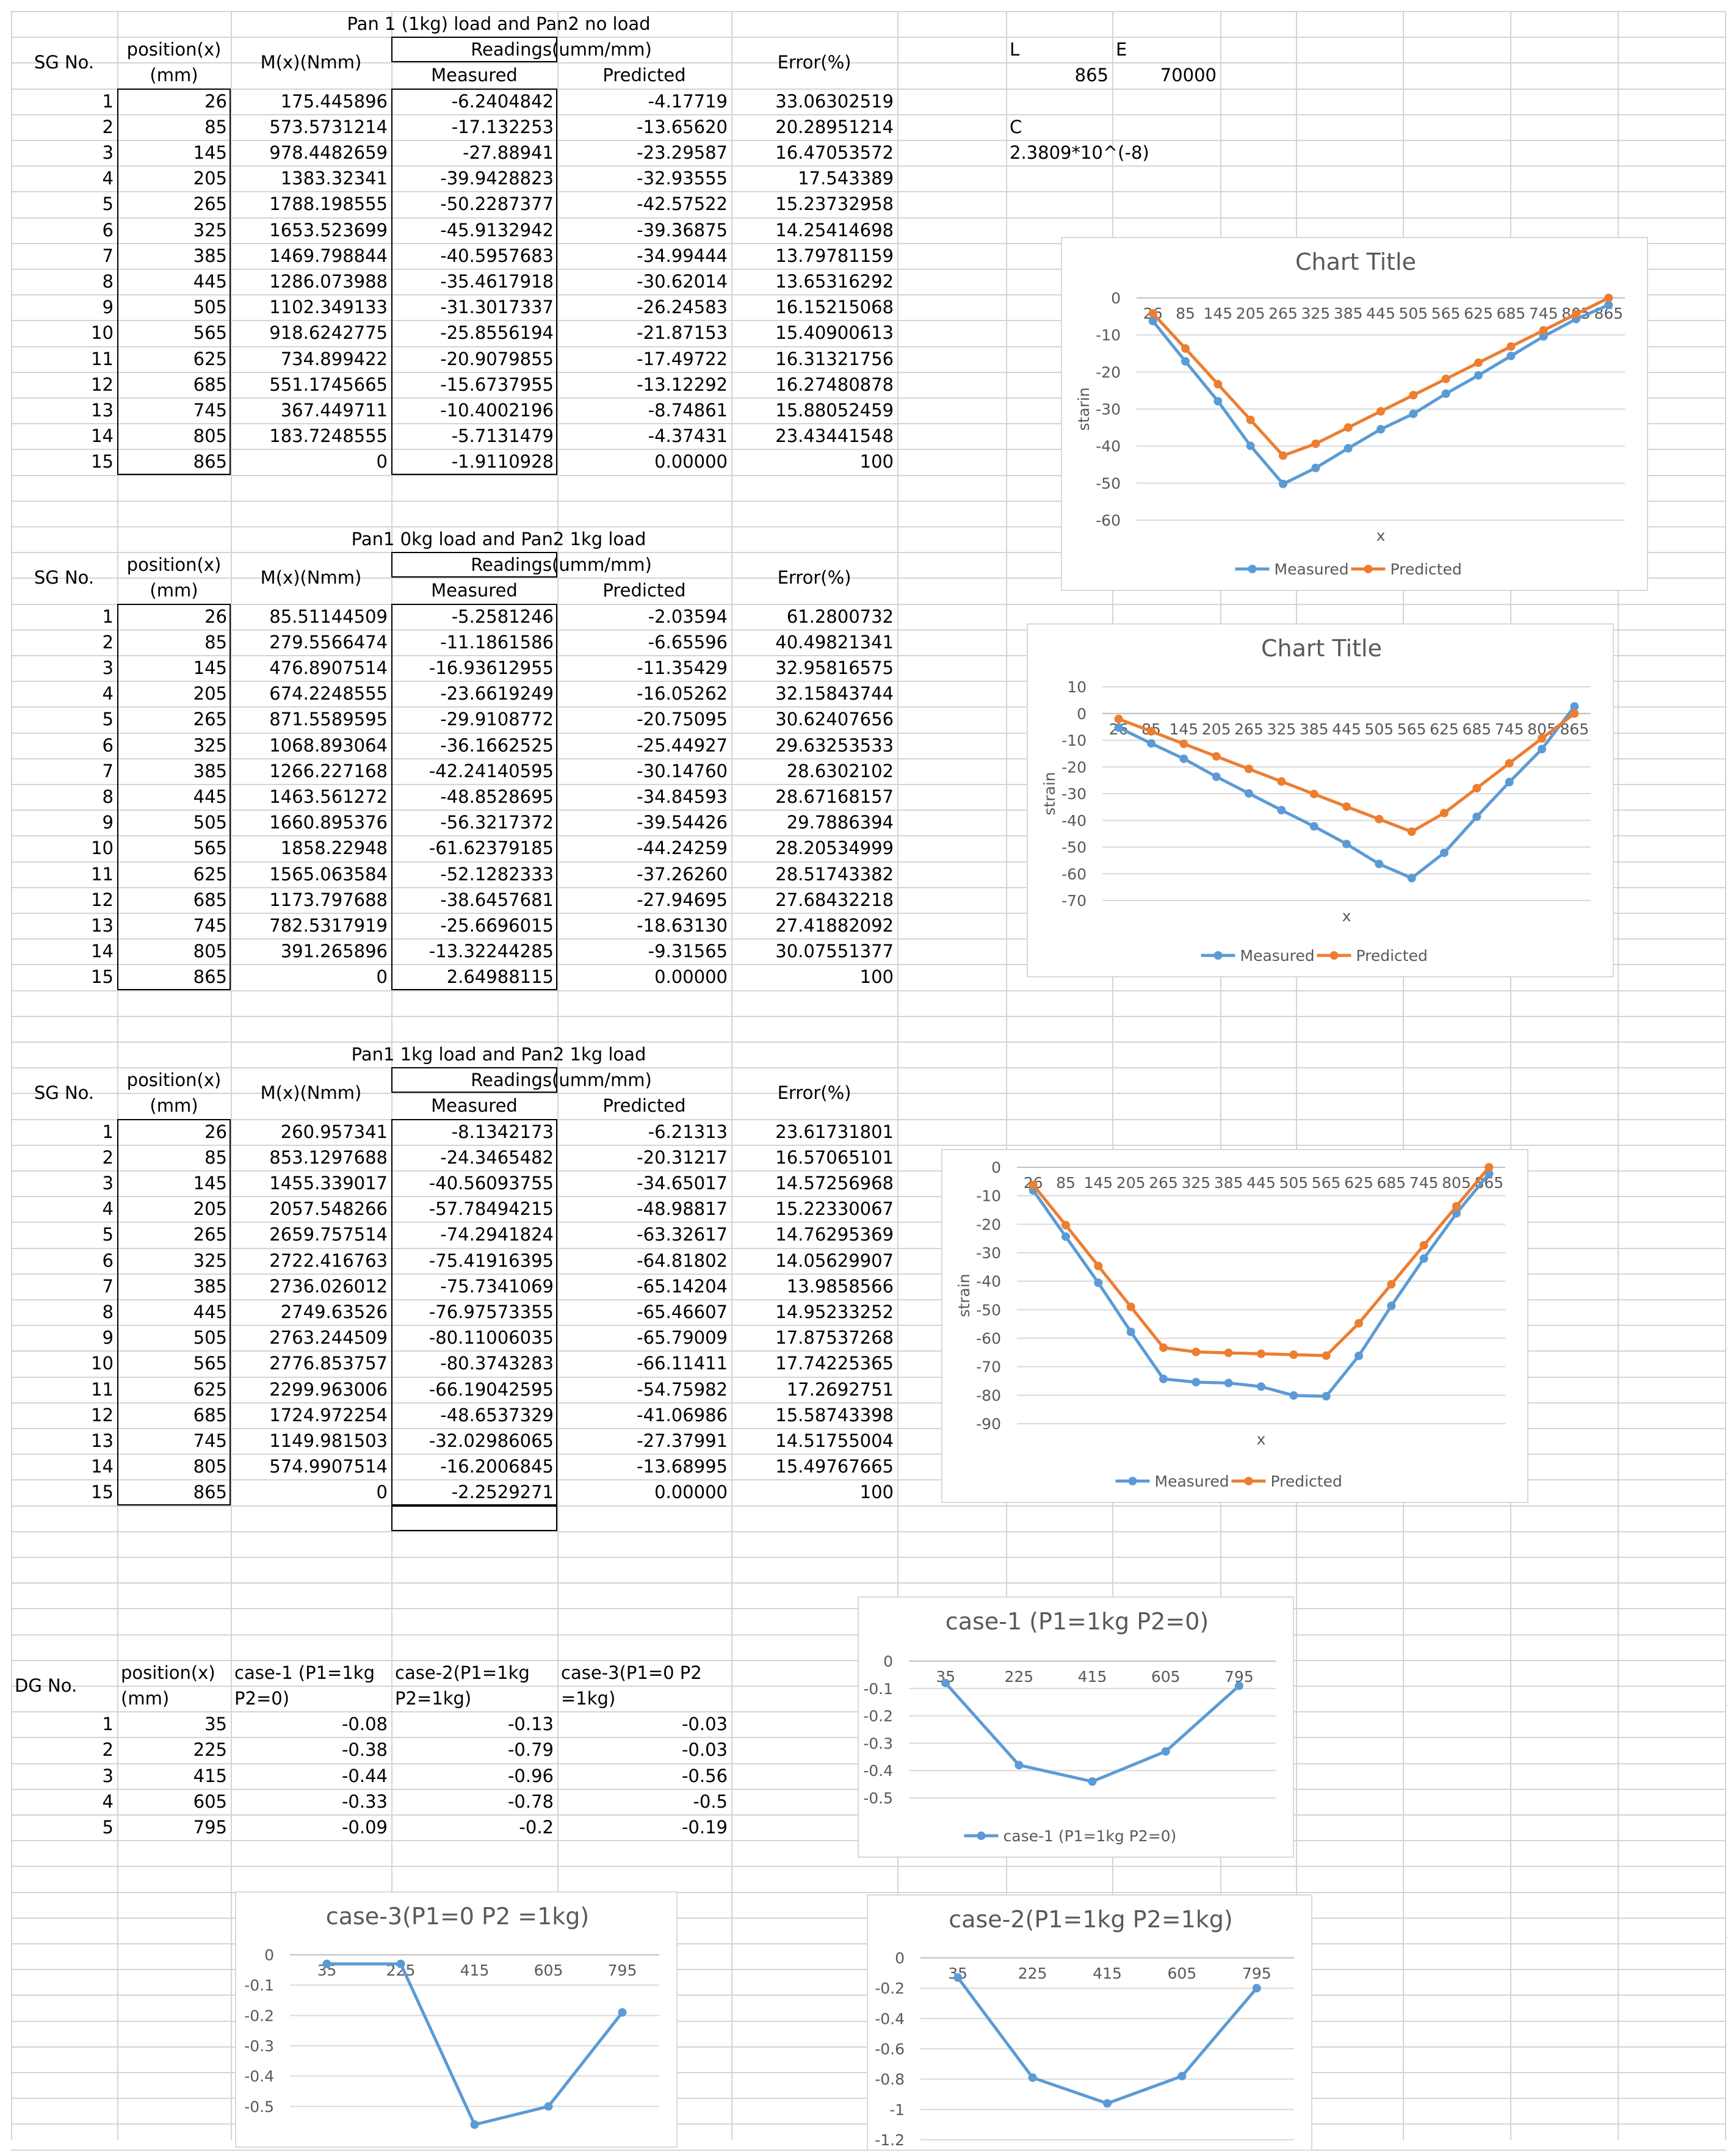 Image resolution: width=1736 pixels, height=2152 pixels. Describe the element at coordinates (434, 1698) in the screenshot. I see `header-case2-b: P2=1kg)` at that location.